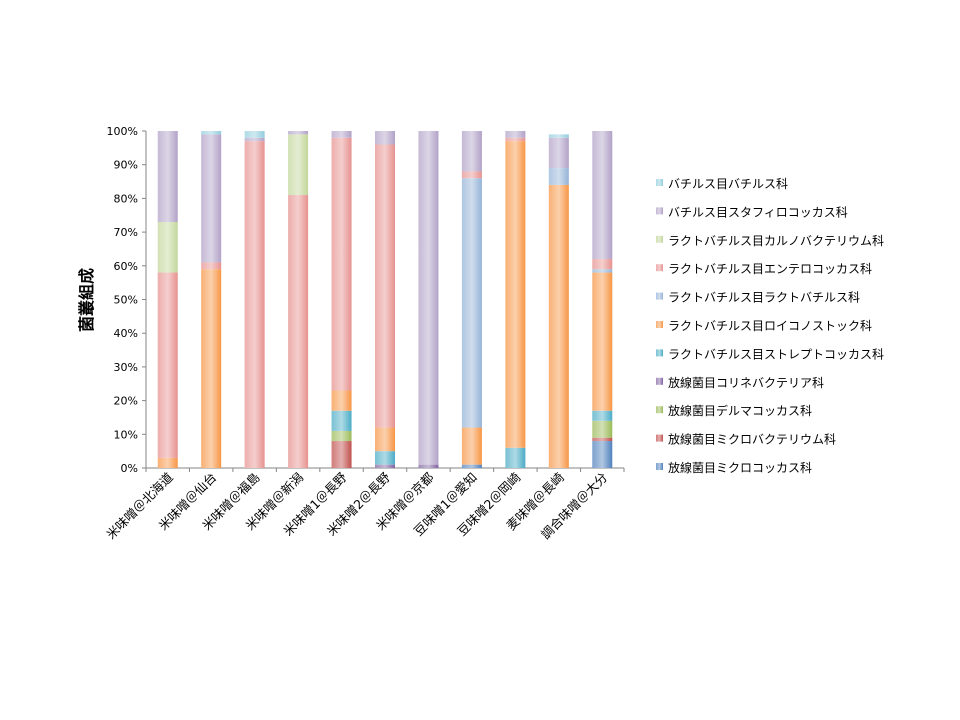 This screenshot has height=720, width=960. What do you see at coordinates (126, 401) in the screenshot?
I see `y-tick-label: 20%` at bounding box center [126, 401].